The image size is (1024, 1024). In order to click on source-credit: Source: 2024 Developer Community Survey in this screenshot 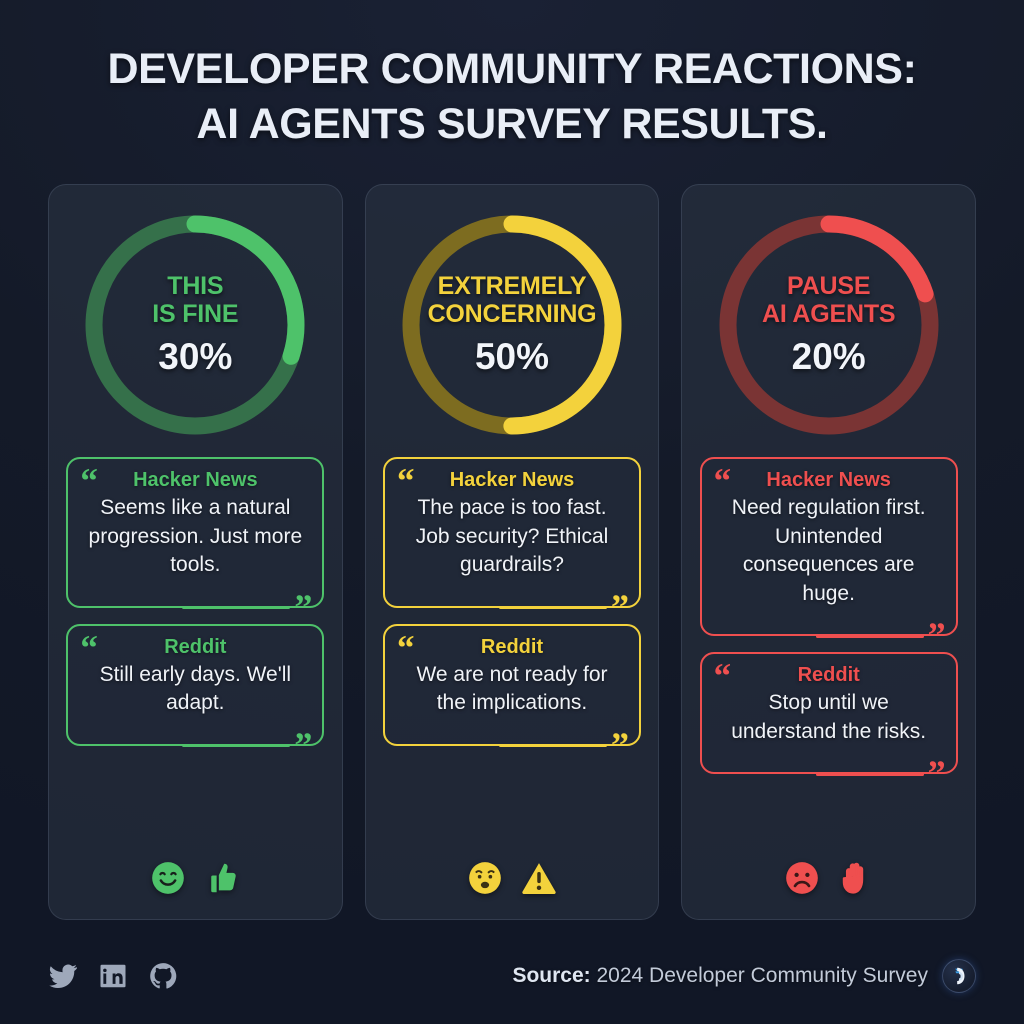, I will do `click(744, 976)`.